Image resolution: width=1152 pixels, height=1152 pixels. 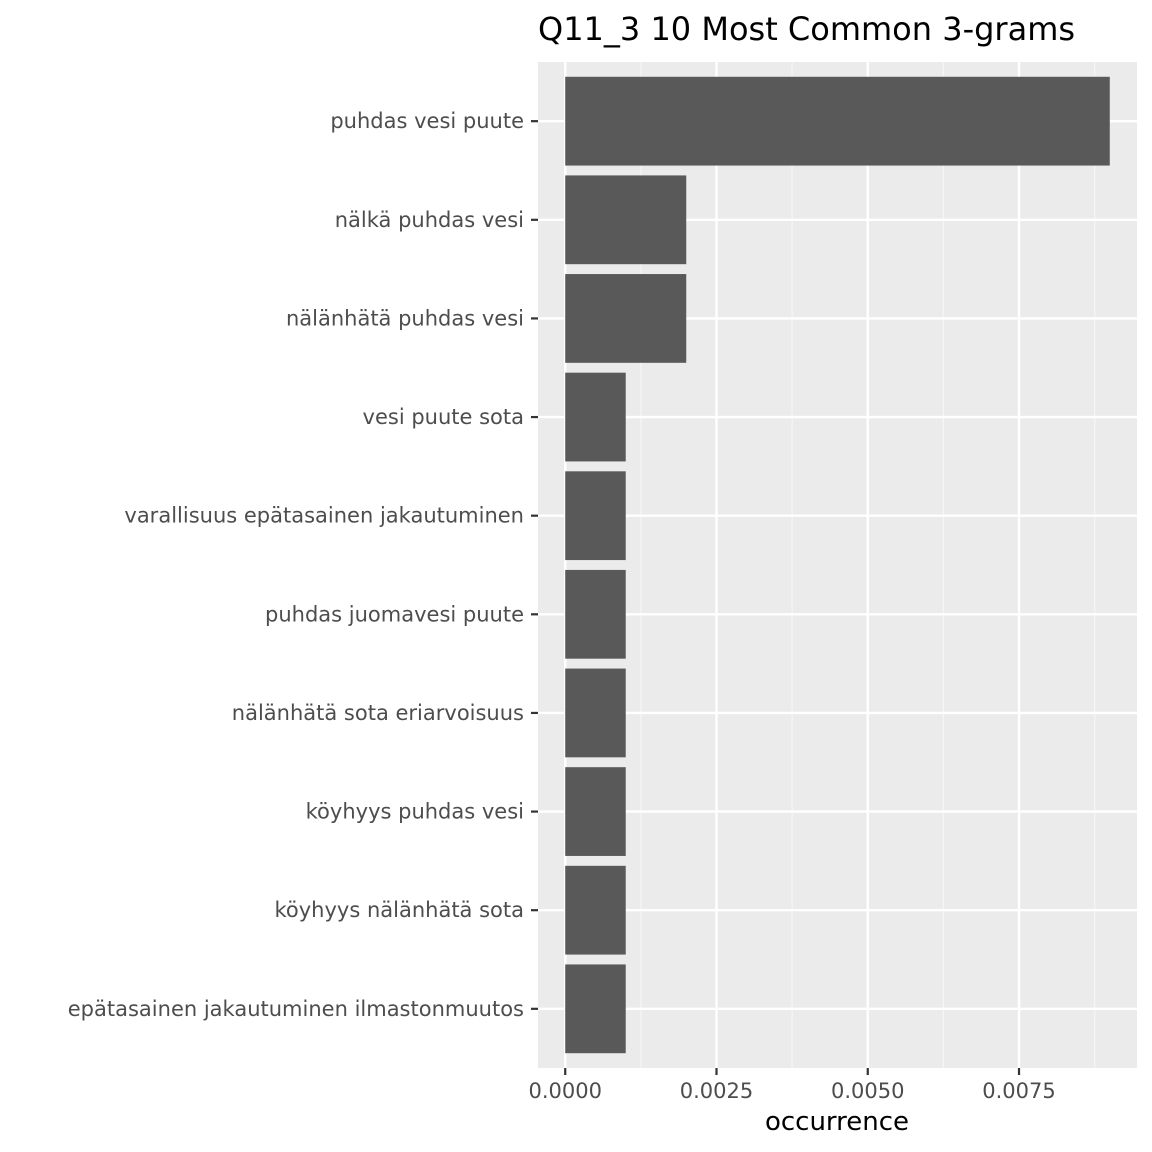 What do you see at coordinates (324, 516) in the screenshot?
I see `y-tick-label: varallisuus epätasainen jakautuminen` at bounding box center [324, 516].